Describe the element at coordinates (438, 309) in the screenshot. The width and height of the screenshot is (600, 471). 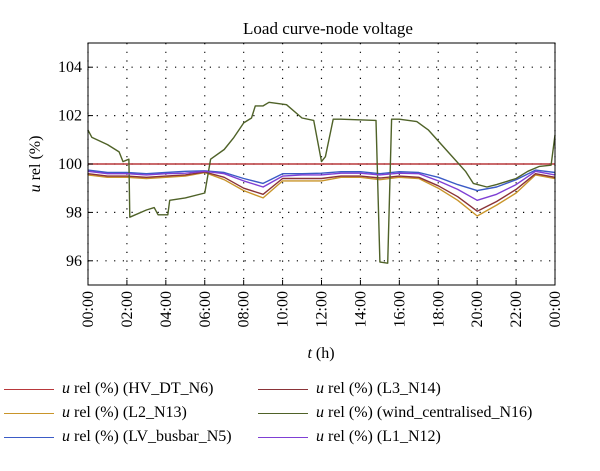
I see `x-tick-label: 18:00` at that location.